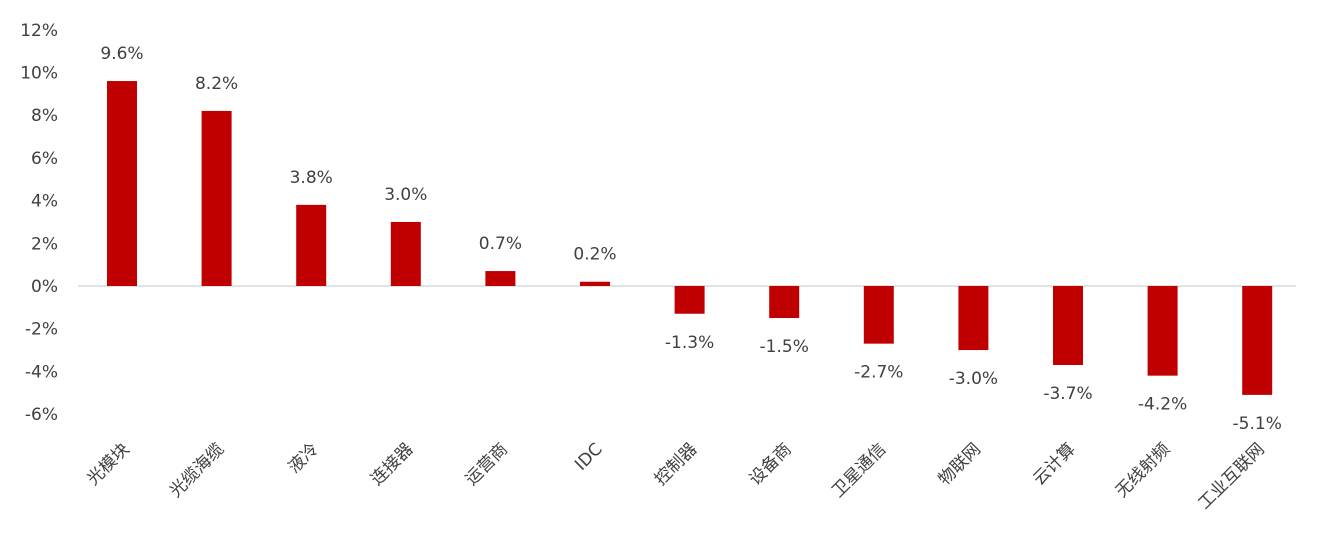  What do you see at coordinates (1067, 394) in the screenshot?
I see `data-label: -3.7%` at bounding box center [1067, 394].